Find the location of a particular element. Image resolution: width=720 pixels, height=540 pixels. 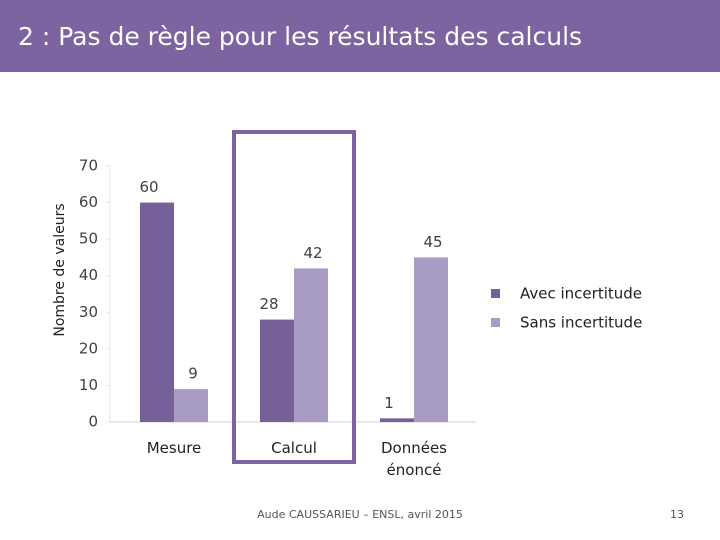

data-label: 60 is located at coordinates (148, 187).